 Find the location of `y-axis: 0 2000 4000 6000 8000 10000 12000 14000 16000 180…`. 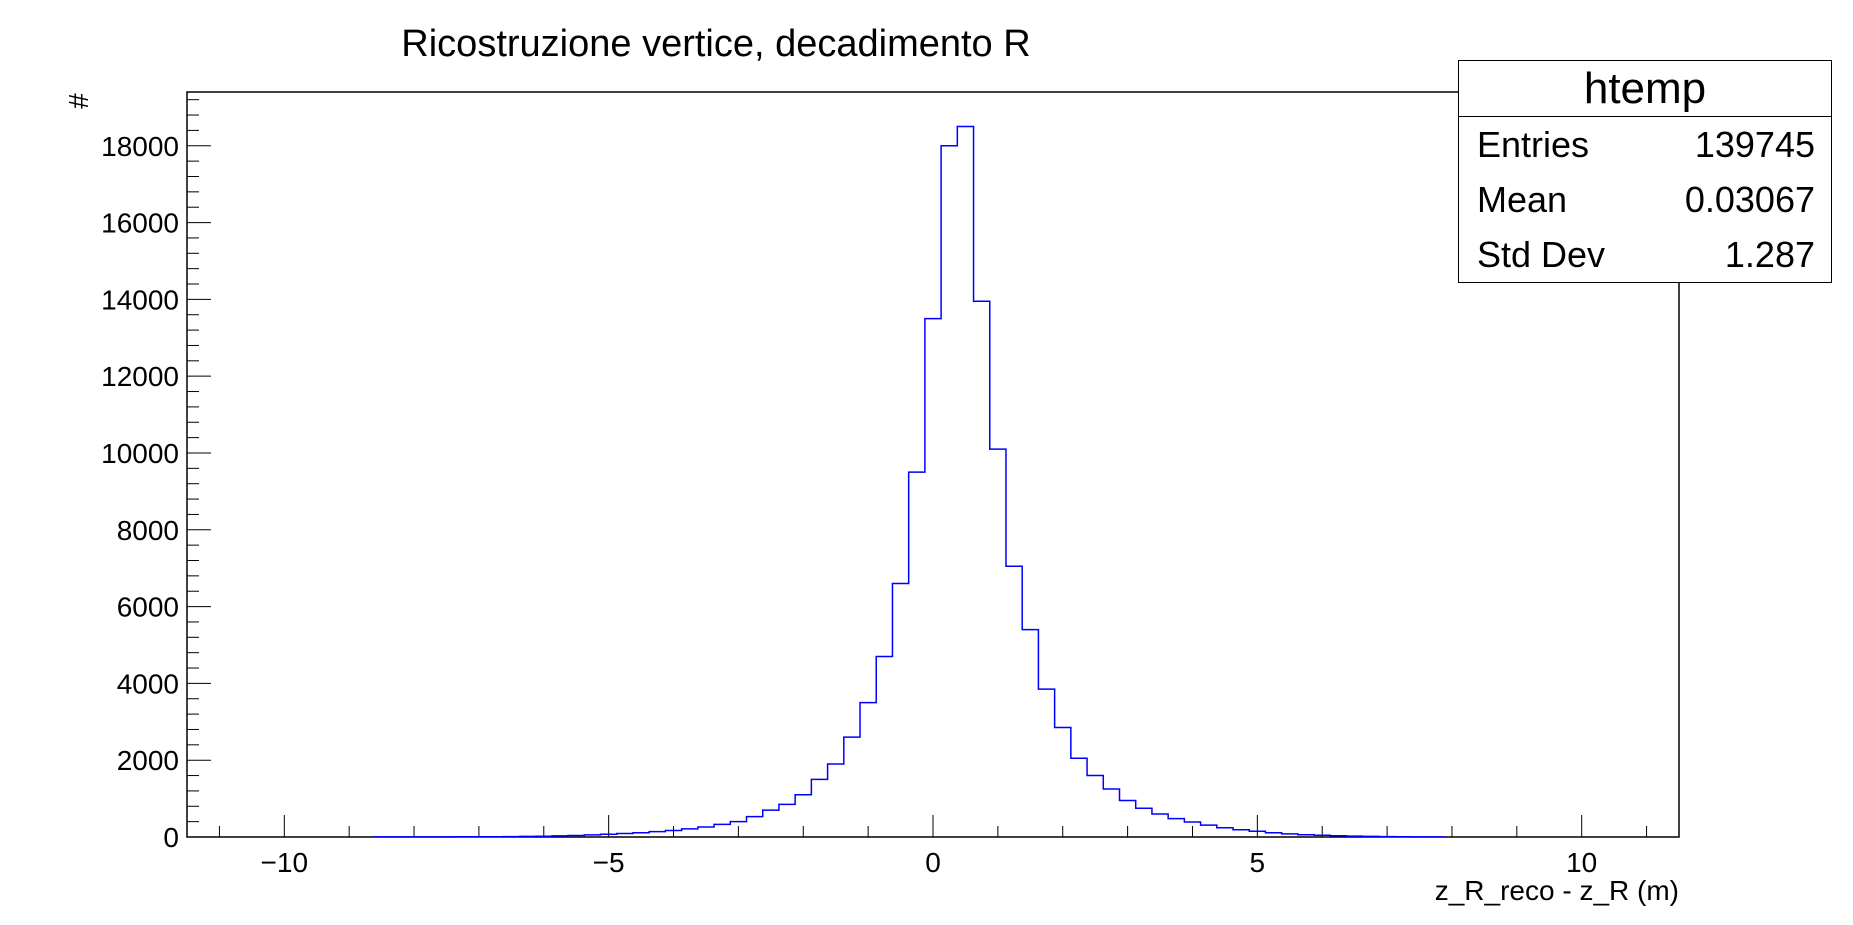

y-axis: 0 2000 4000 6000 8000 10000 12000 14000 16000 180… is located at coordinates (156, 476).